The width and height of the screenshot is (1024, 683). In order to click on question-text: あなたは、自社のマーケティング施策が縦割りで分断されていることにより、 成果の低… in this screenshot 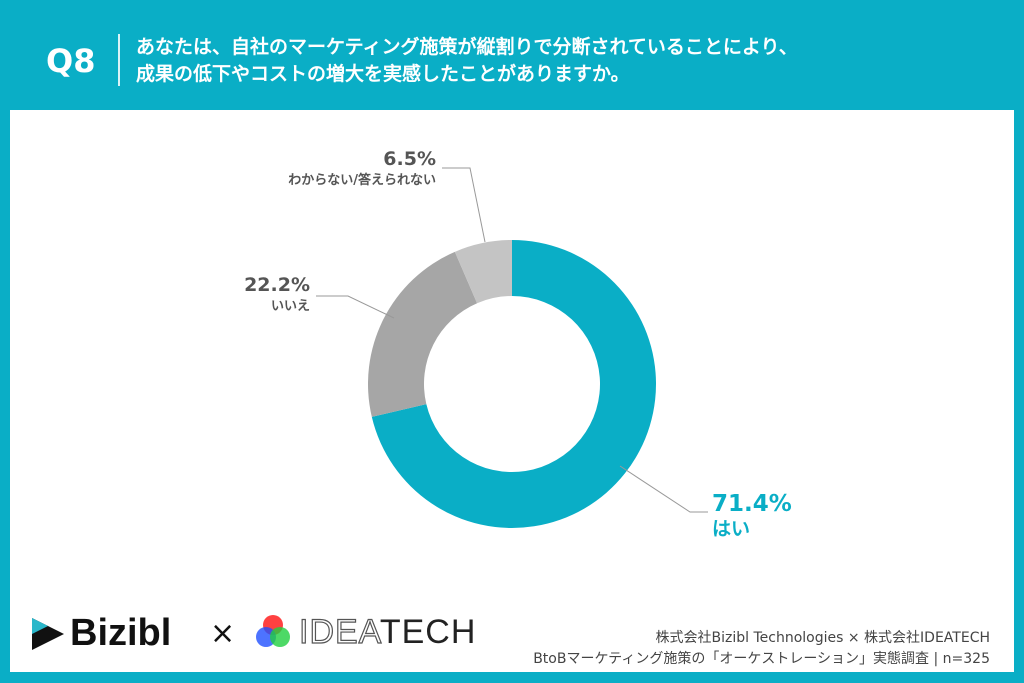, I will do `click(467, 61)`.